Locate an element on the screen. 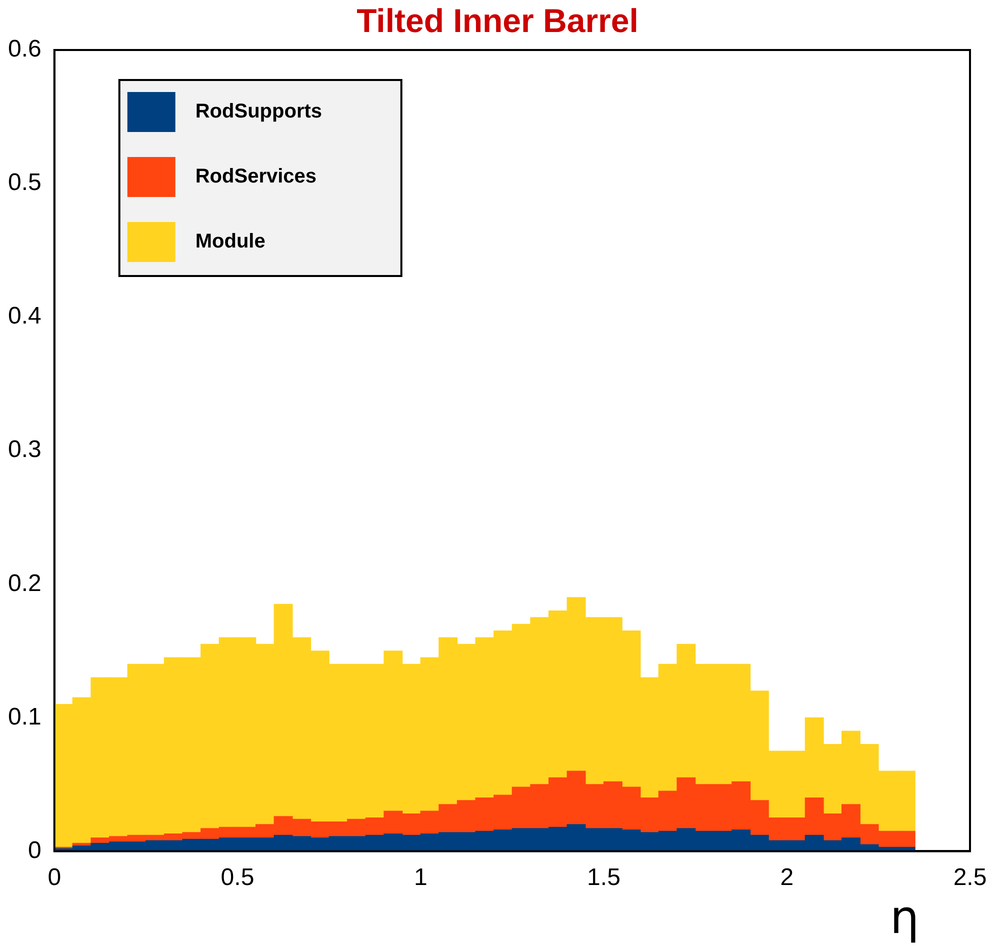  x-tick-label: 0 is located at coordinates (55, 878).